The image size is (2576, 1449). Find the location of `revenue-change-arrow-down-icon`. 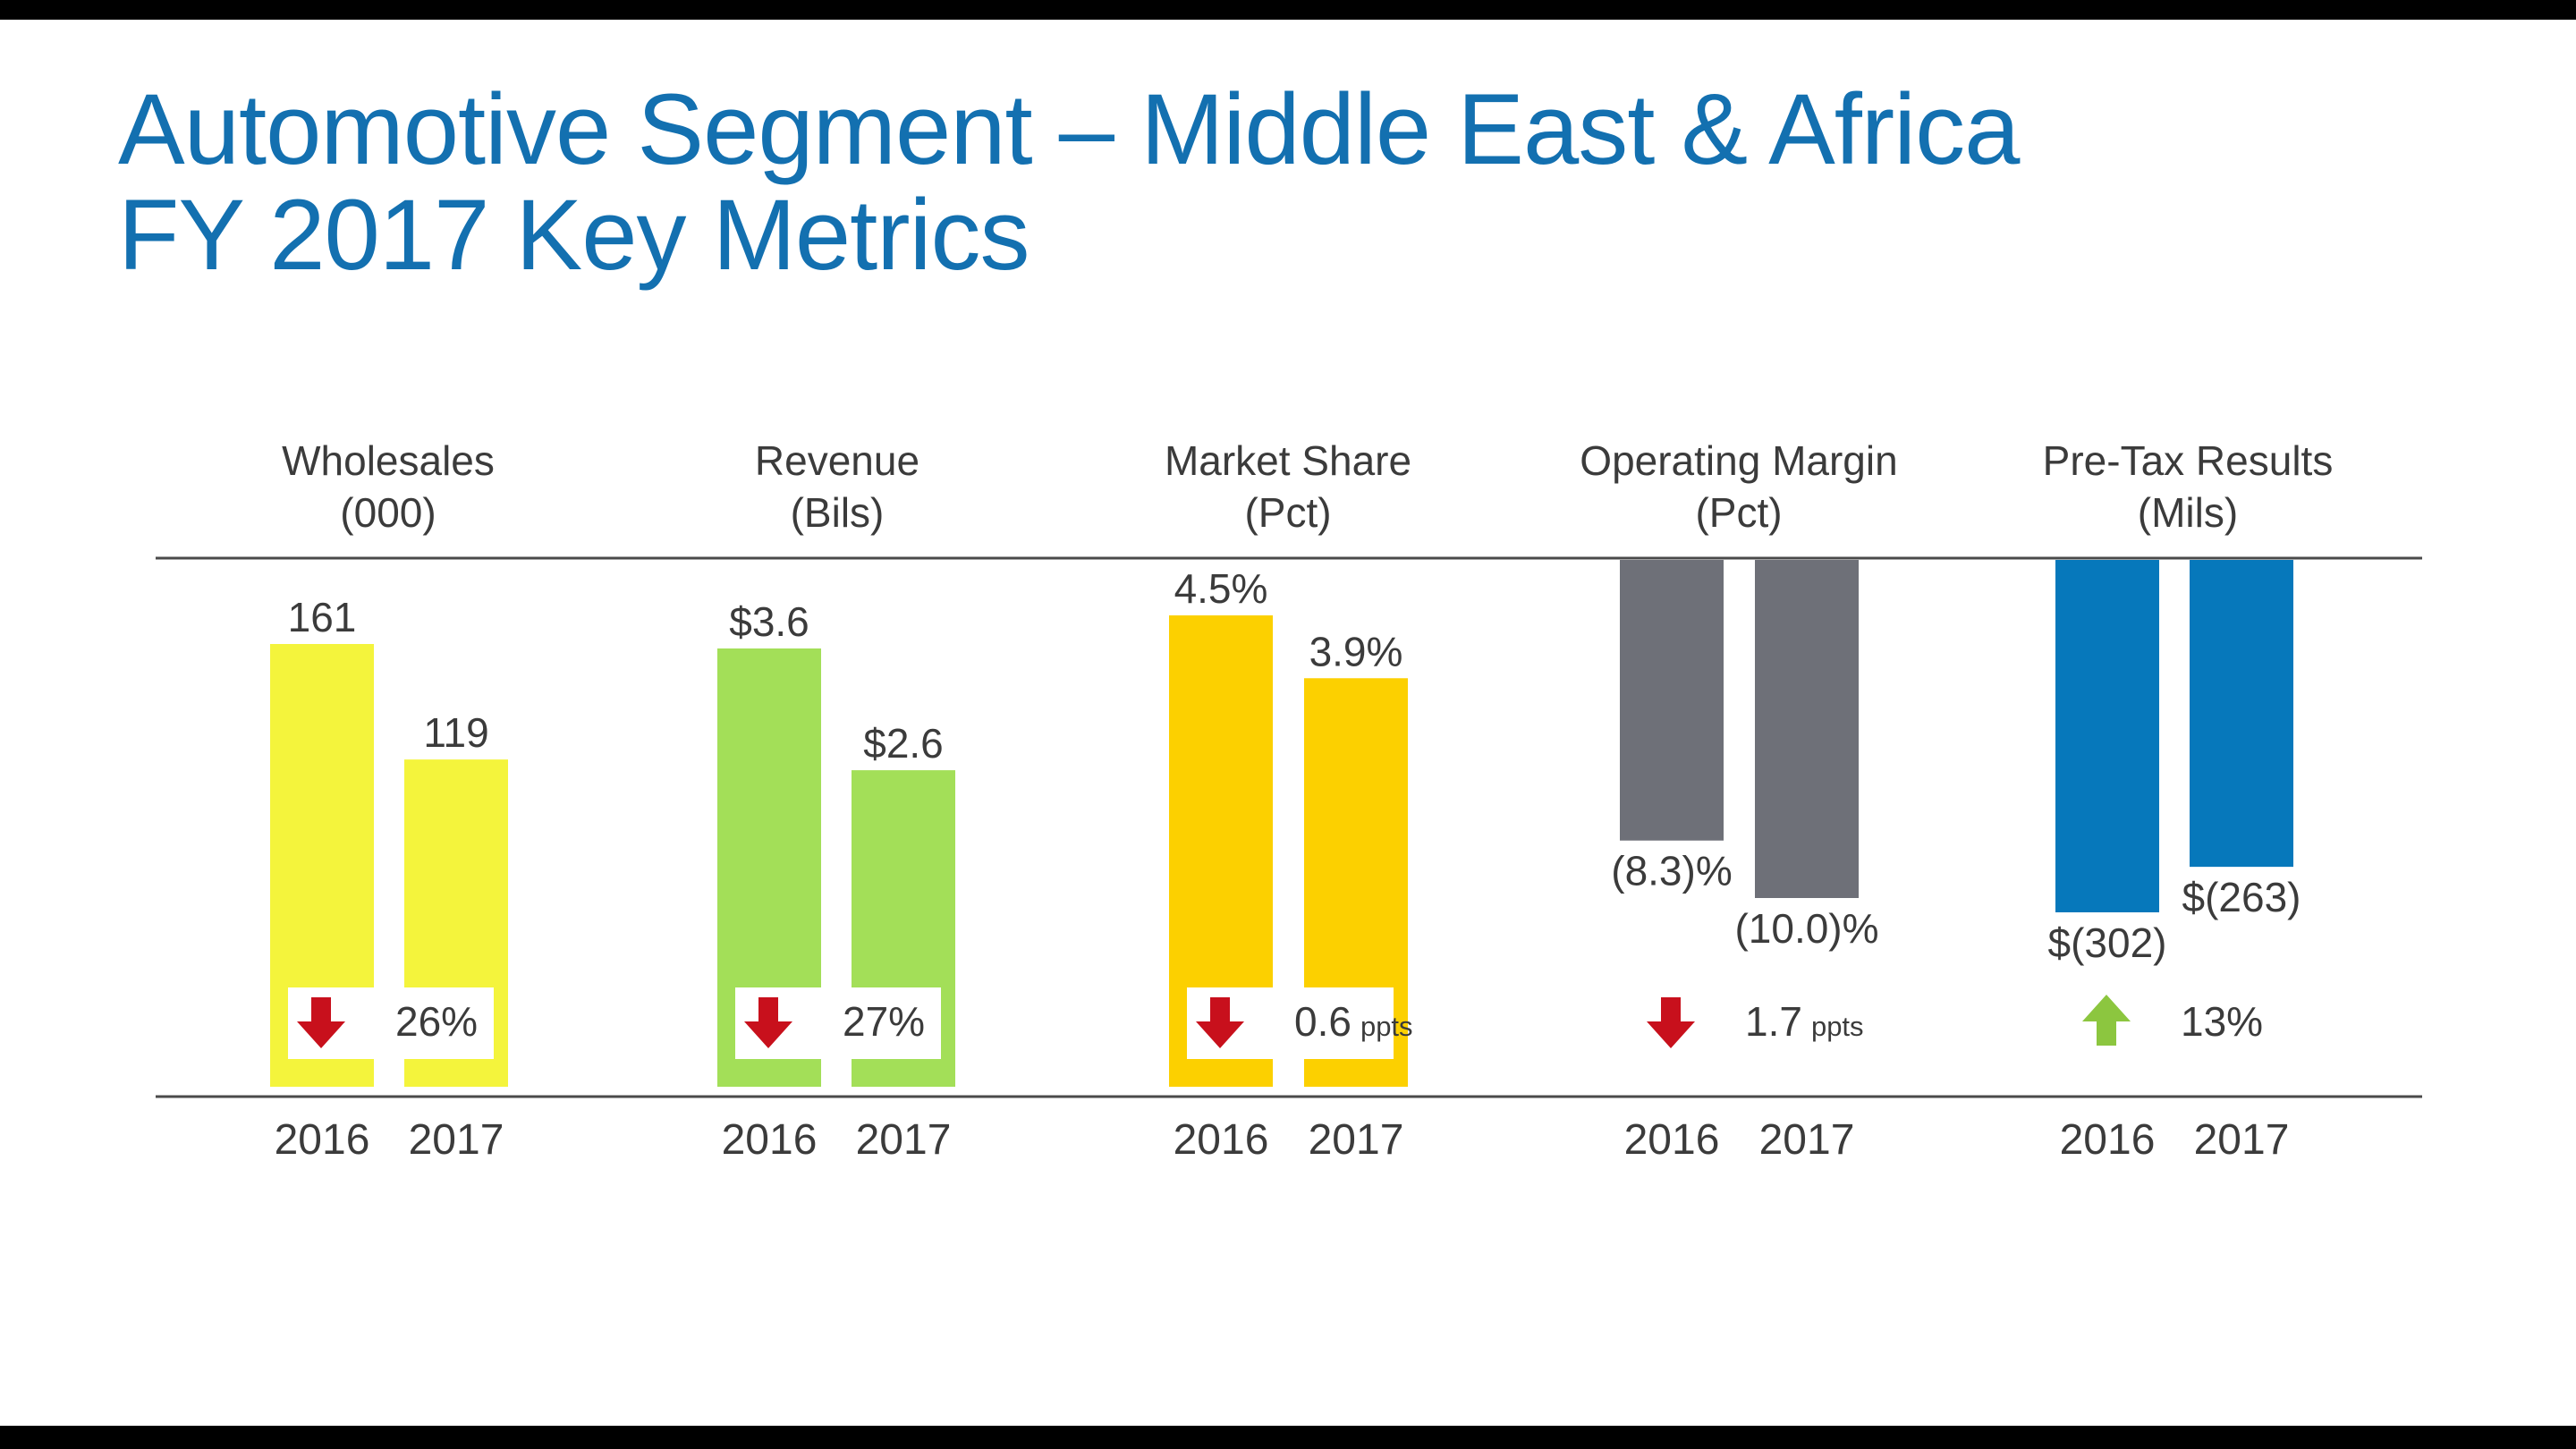

revenue-change-arrow-down-icon is located at coordinates (768, 1022).